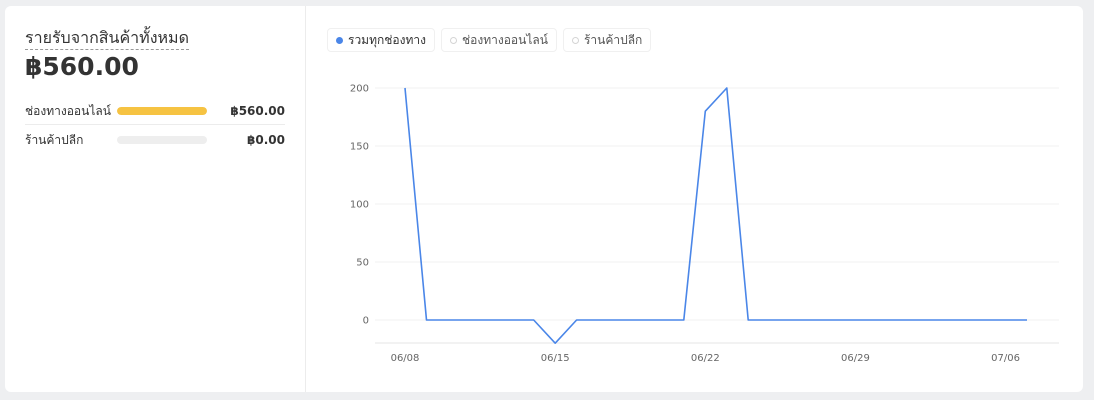 This screenshot has width=1094, height=400. What do you see at coordinates (555, 358) in the screenshot?
I see `x-tick-label: 06/15` at bounding box center [555, 358].